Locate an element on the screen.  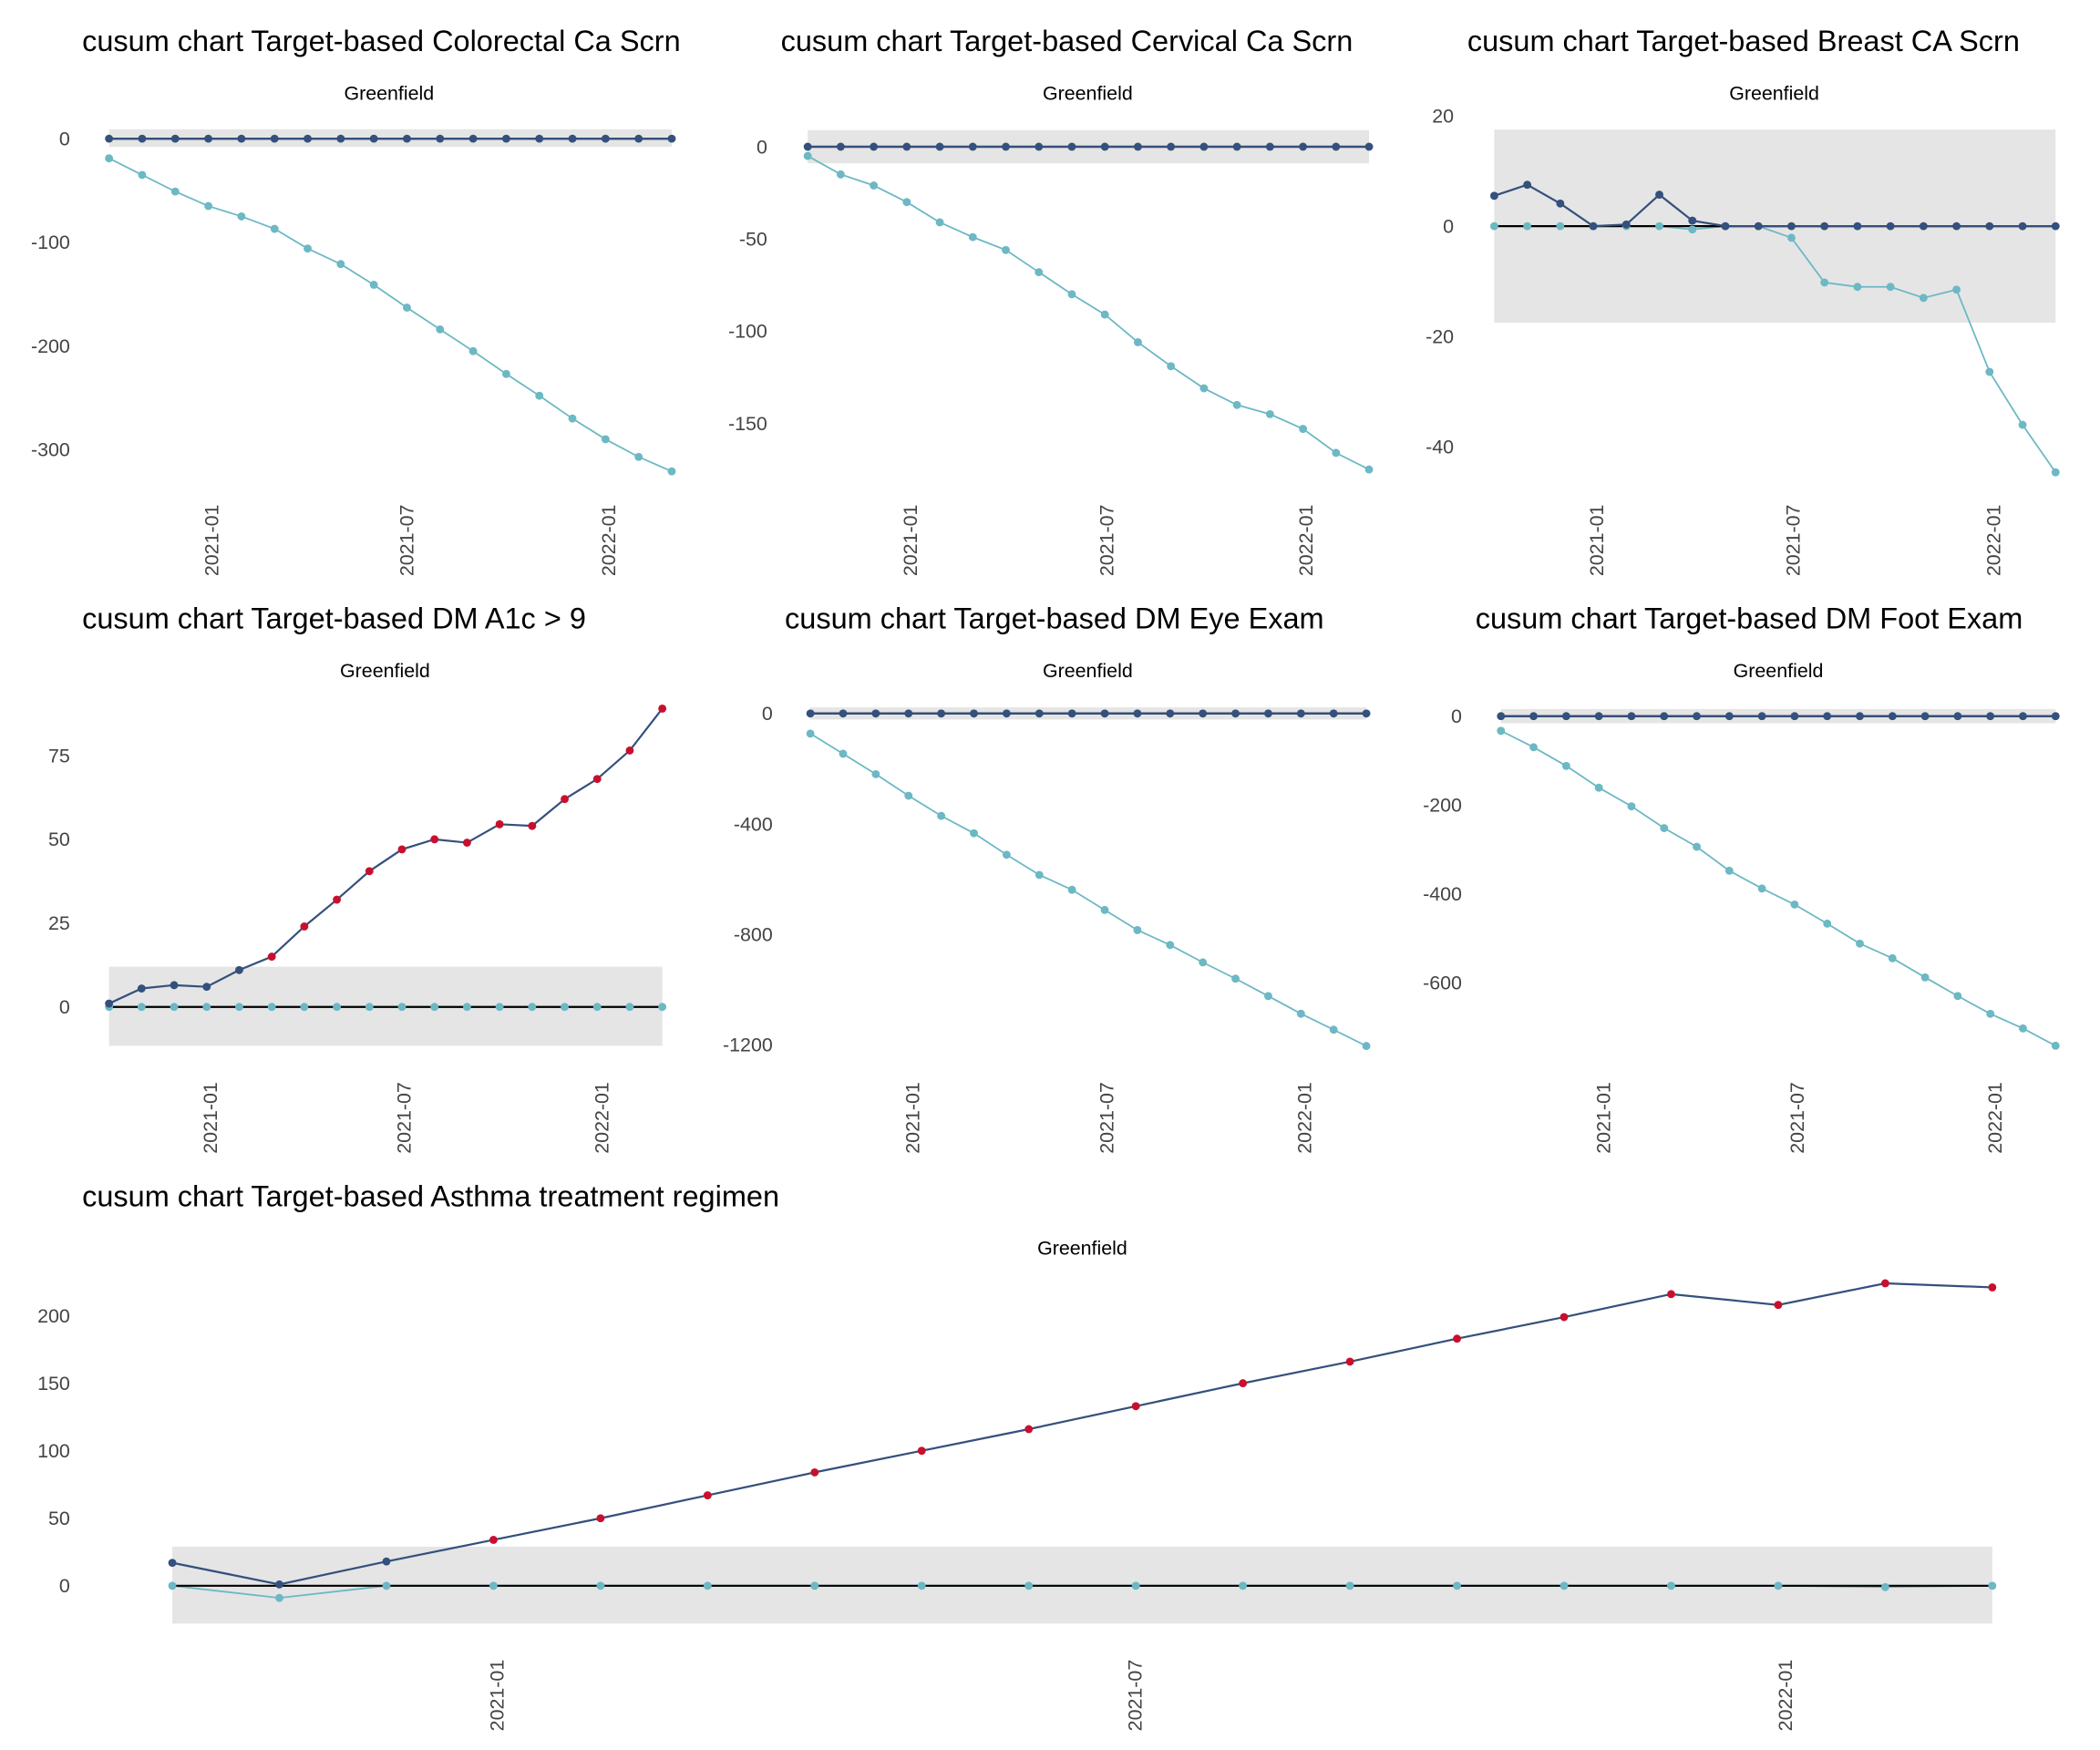
y-tick-label: -400 is located at coordinates (754, 824).